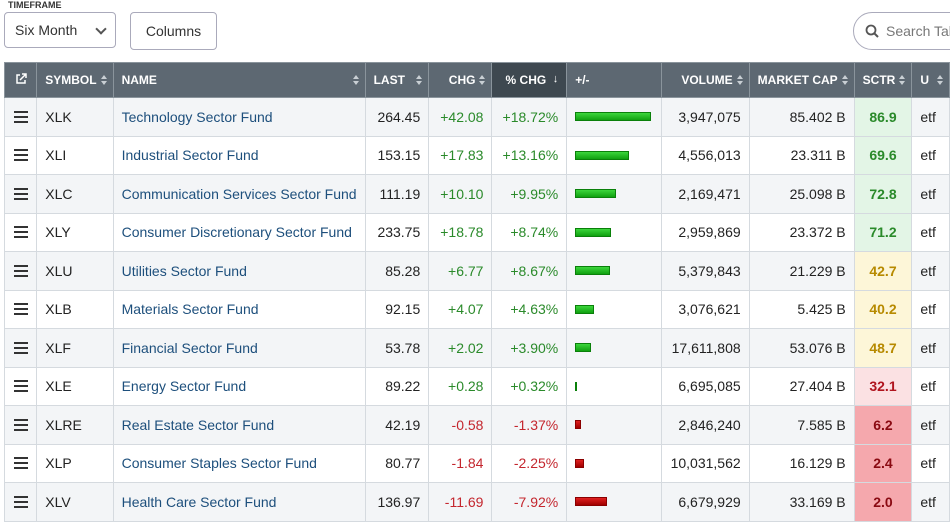  Describe the element at coordinates (460, 117) in the screenshot. I see `chg-cell: +42.08` at that location.